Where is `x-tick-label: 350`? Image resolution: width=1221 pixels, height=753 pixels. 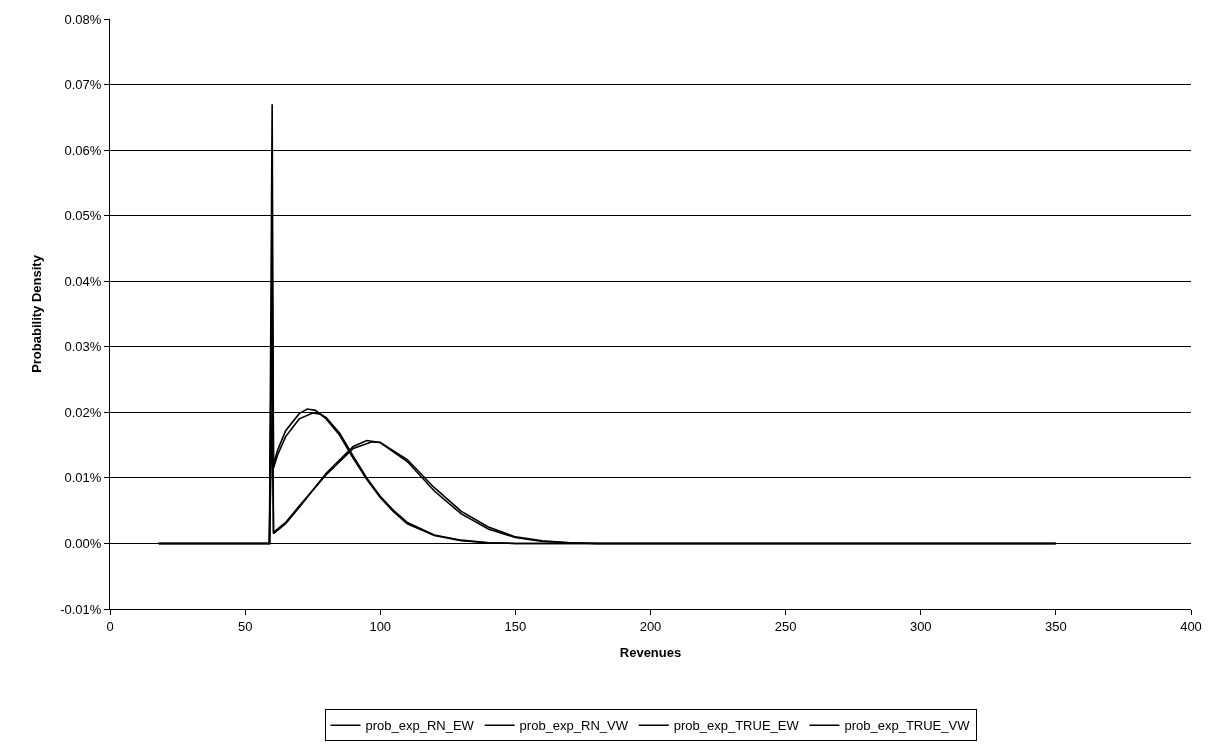
x-tick-label: 350 is located at coordinates (1056, 626).